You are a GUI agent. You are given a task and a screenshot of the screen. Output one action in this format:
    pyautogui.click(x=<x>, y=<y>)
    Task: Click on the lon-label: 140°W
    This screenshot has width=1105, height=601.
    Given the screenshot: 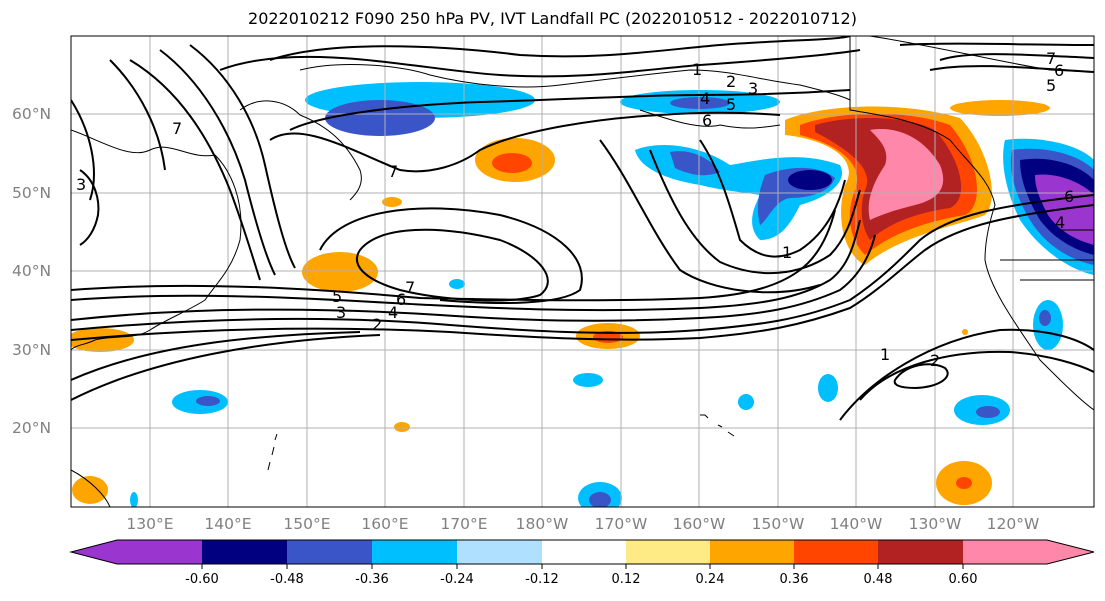 What is the action you would take?
    pyautogui.click(x=856, y=524)
    